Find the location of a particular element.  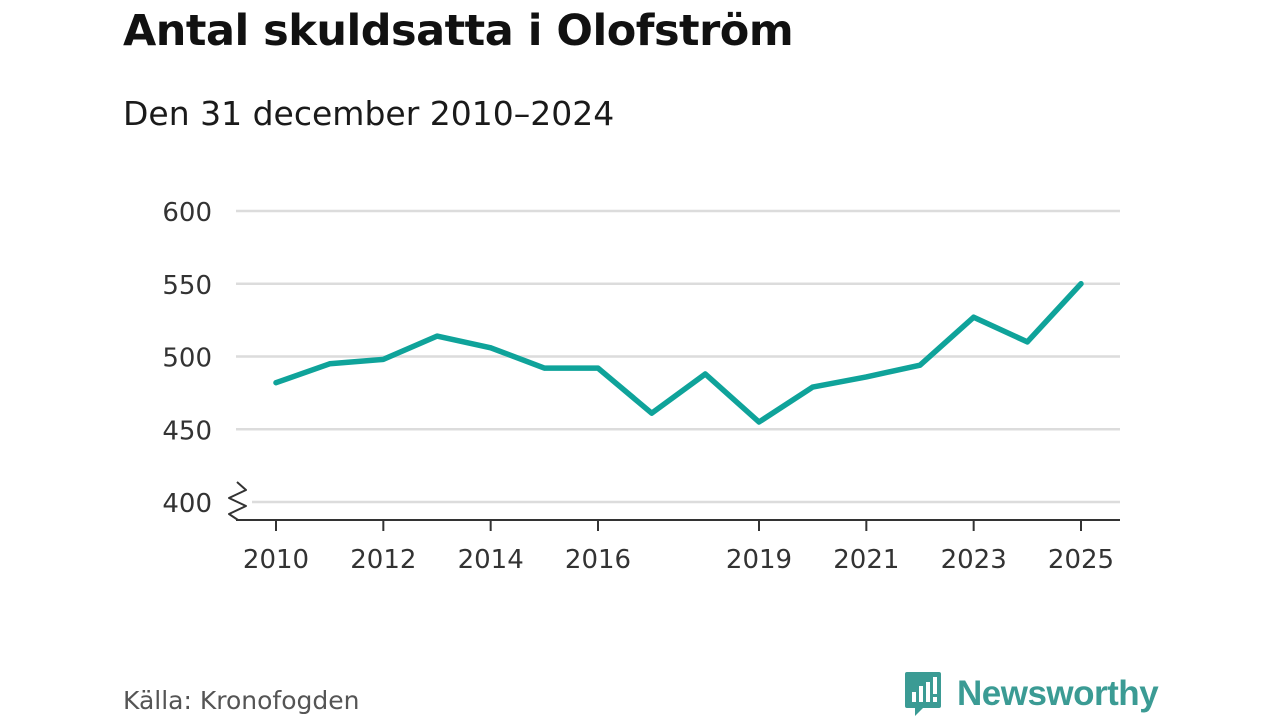

y-tick-label: 550 is located at coordinates (187, 286).